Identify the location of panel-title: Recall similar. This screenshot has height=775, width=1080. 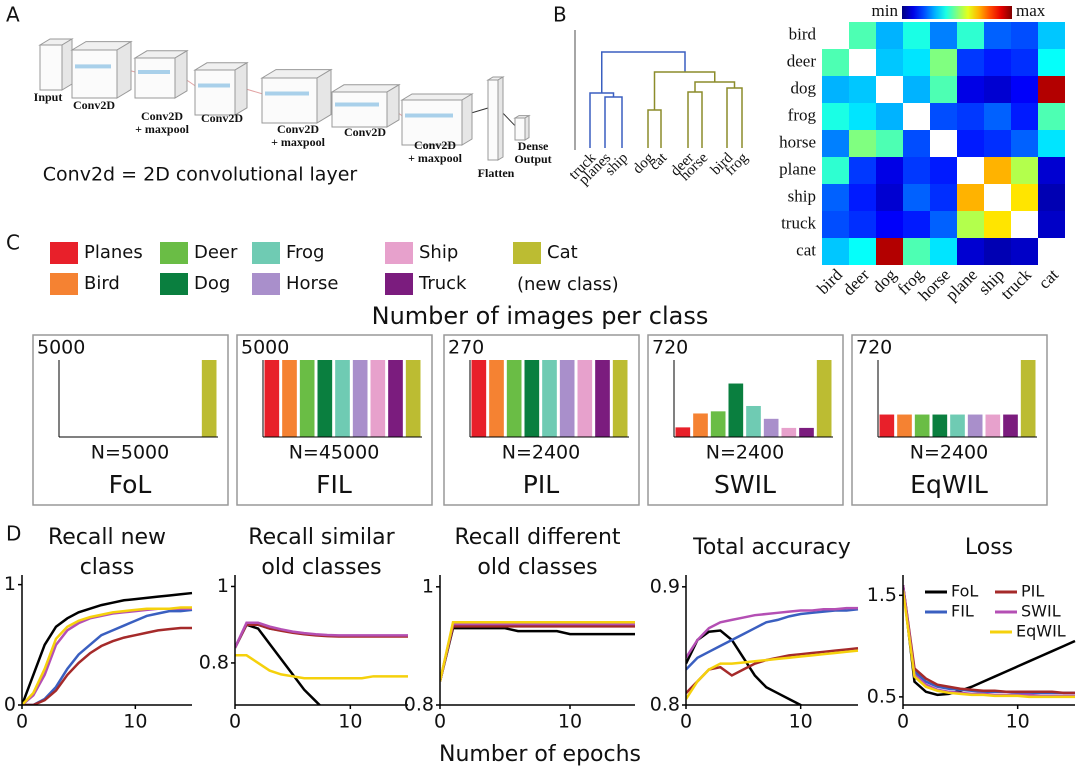
(321, 537).